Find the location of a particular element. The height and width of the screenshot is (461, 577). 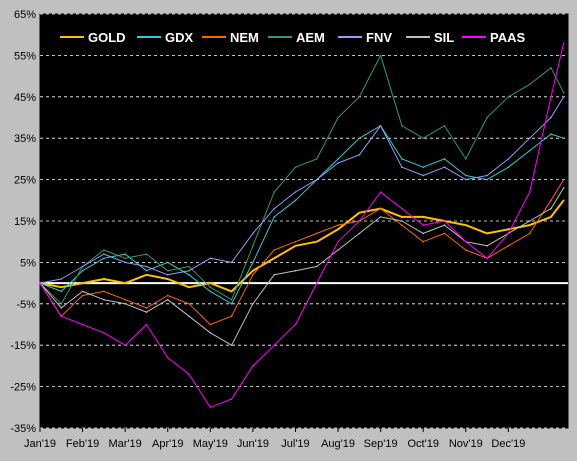

y-tick-label: 15% is located at coordinates (25, 222).